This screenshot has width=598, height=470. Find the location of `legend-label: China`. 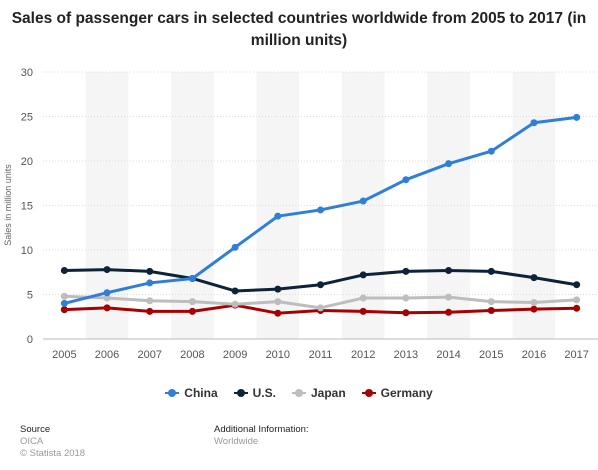

legend-label: China is located at coordinates (201, 393).